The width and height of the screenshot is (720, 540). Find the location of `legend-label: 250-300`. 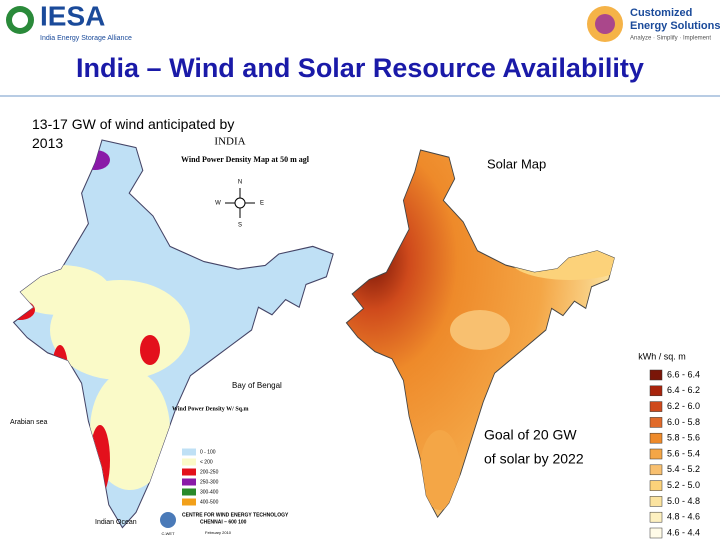

legend-label: 250-300 is located at coordinates (209, 482).